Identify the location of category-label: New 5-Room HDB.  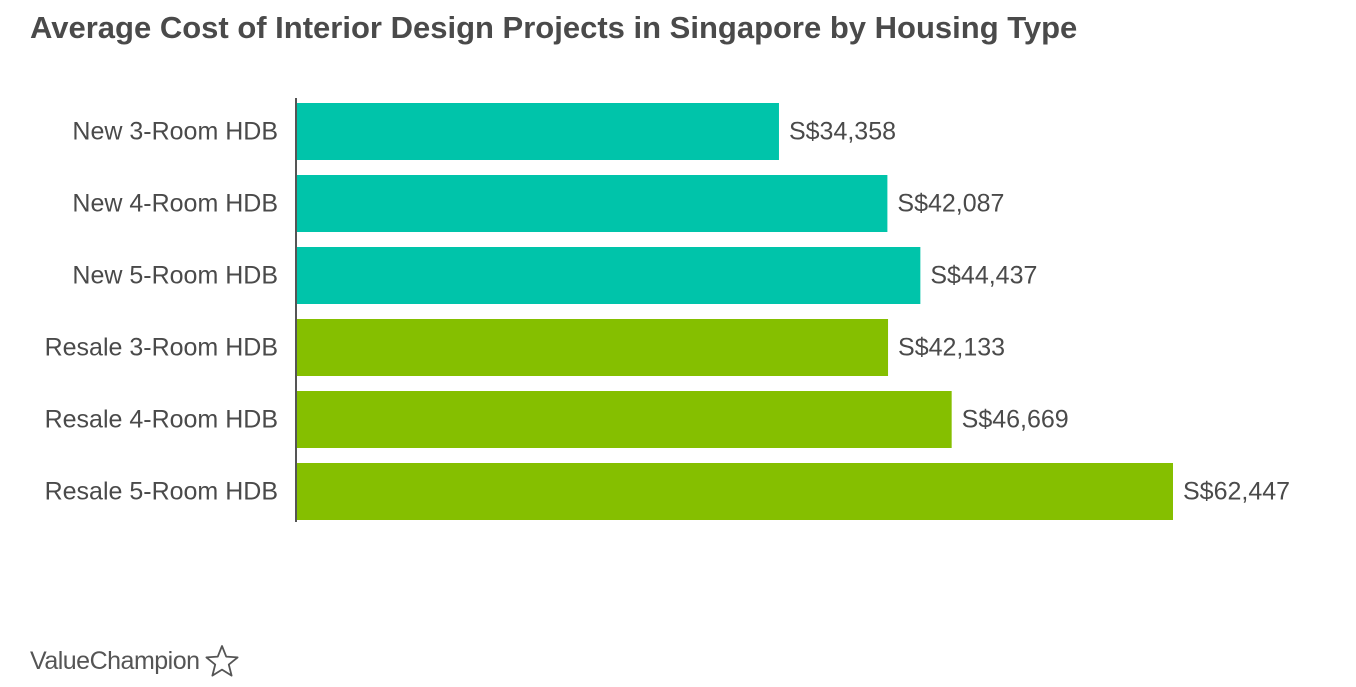
(175, 276).